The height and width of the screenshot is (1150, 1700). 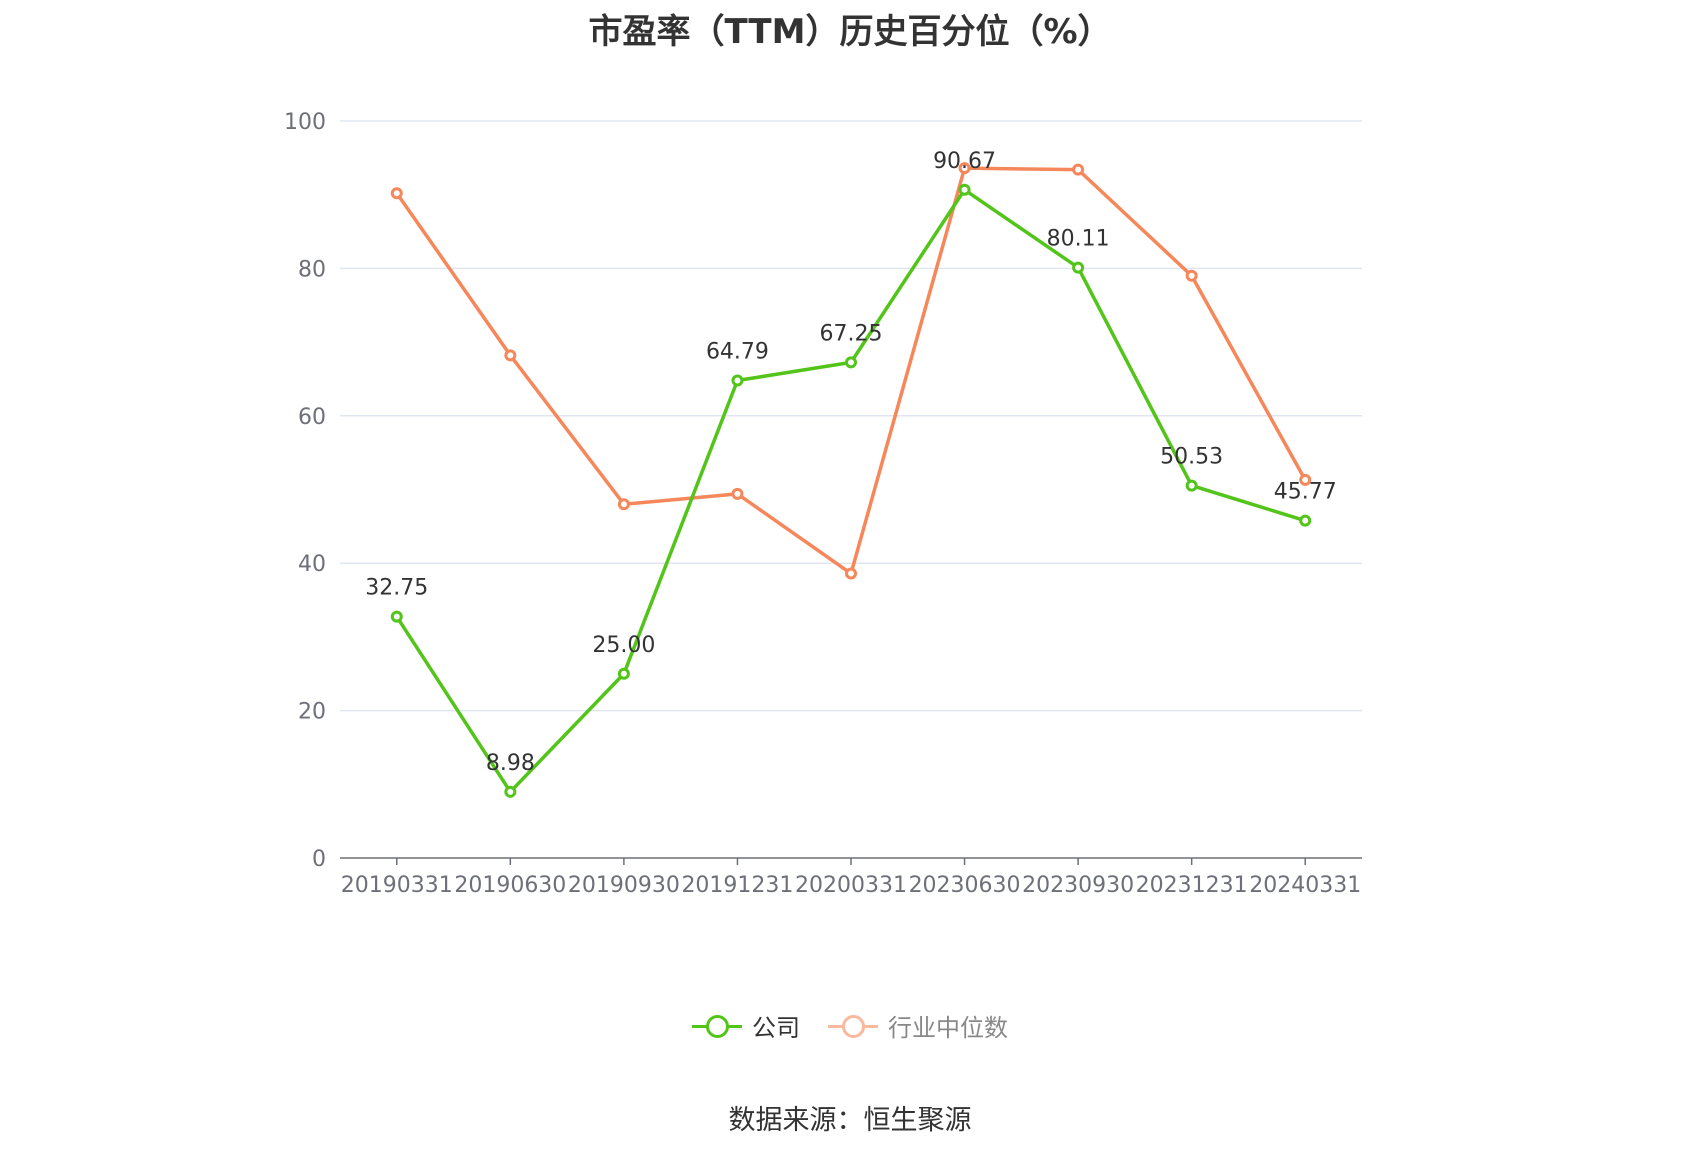 What do you see at coordinates (397, 885) in the screenshot?
I see `x-tick-label: 20190331` at bounding box center [397, 885].